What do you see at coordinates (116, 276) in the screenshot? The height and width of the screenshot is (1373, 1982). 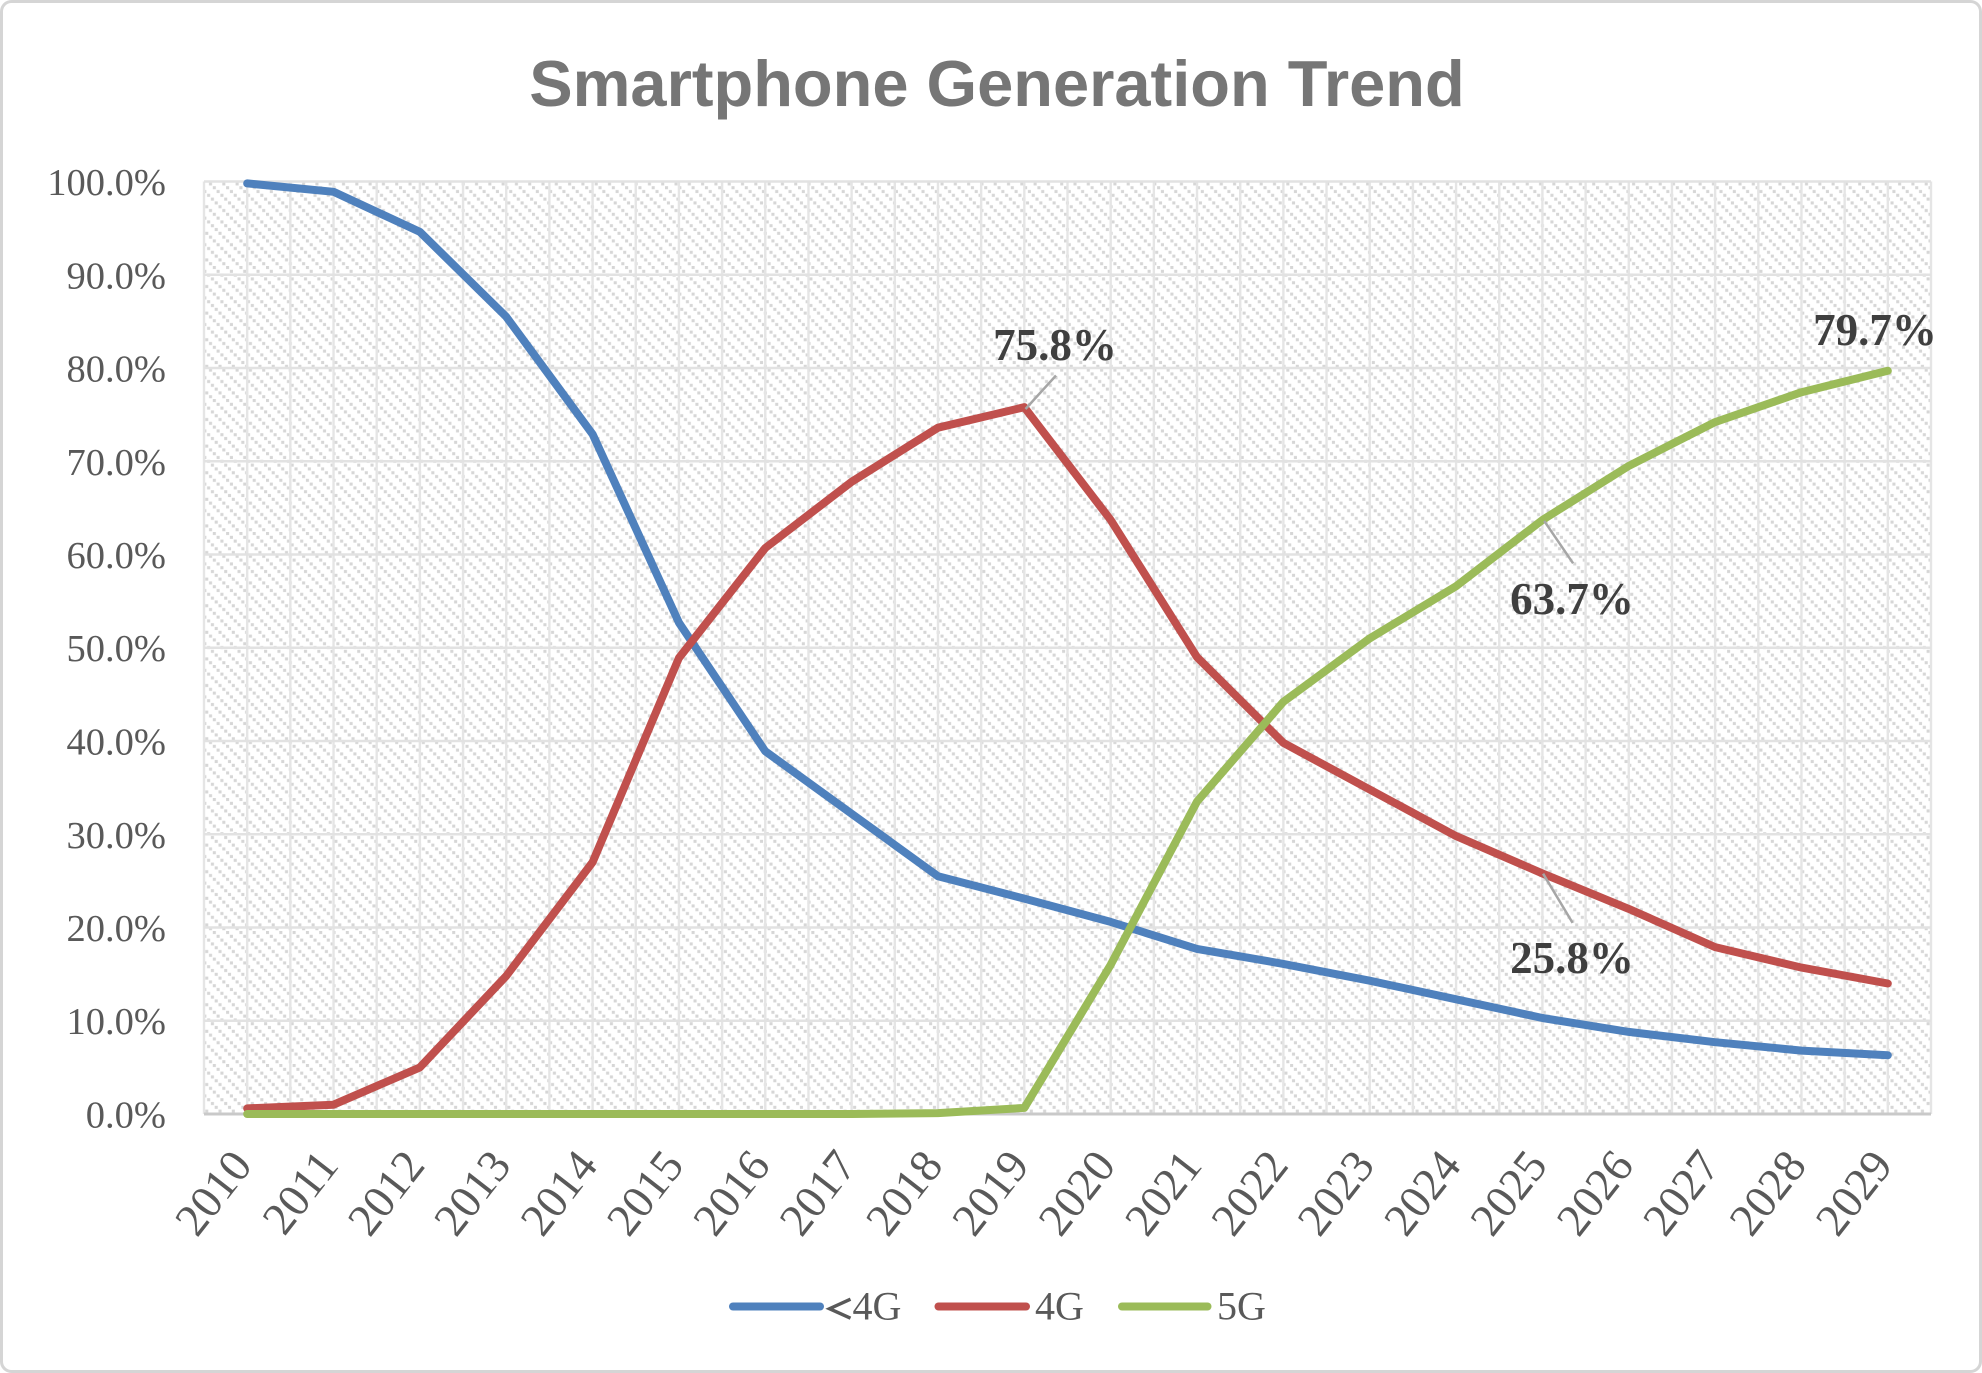 I see `svg-text: 90.0%` at bounding box center [116, 276].